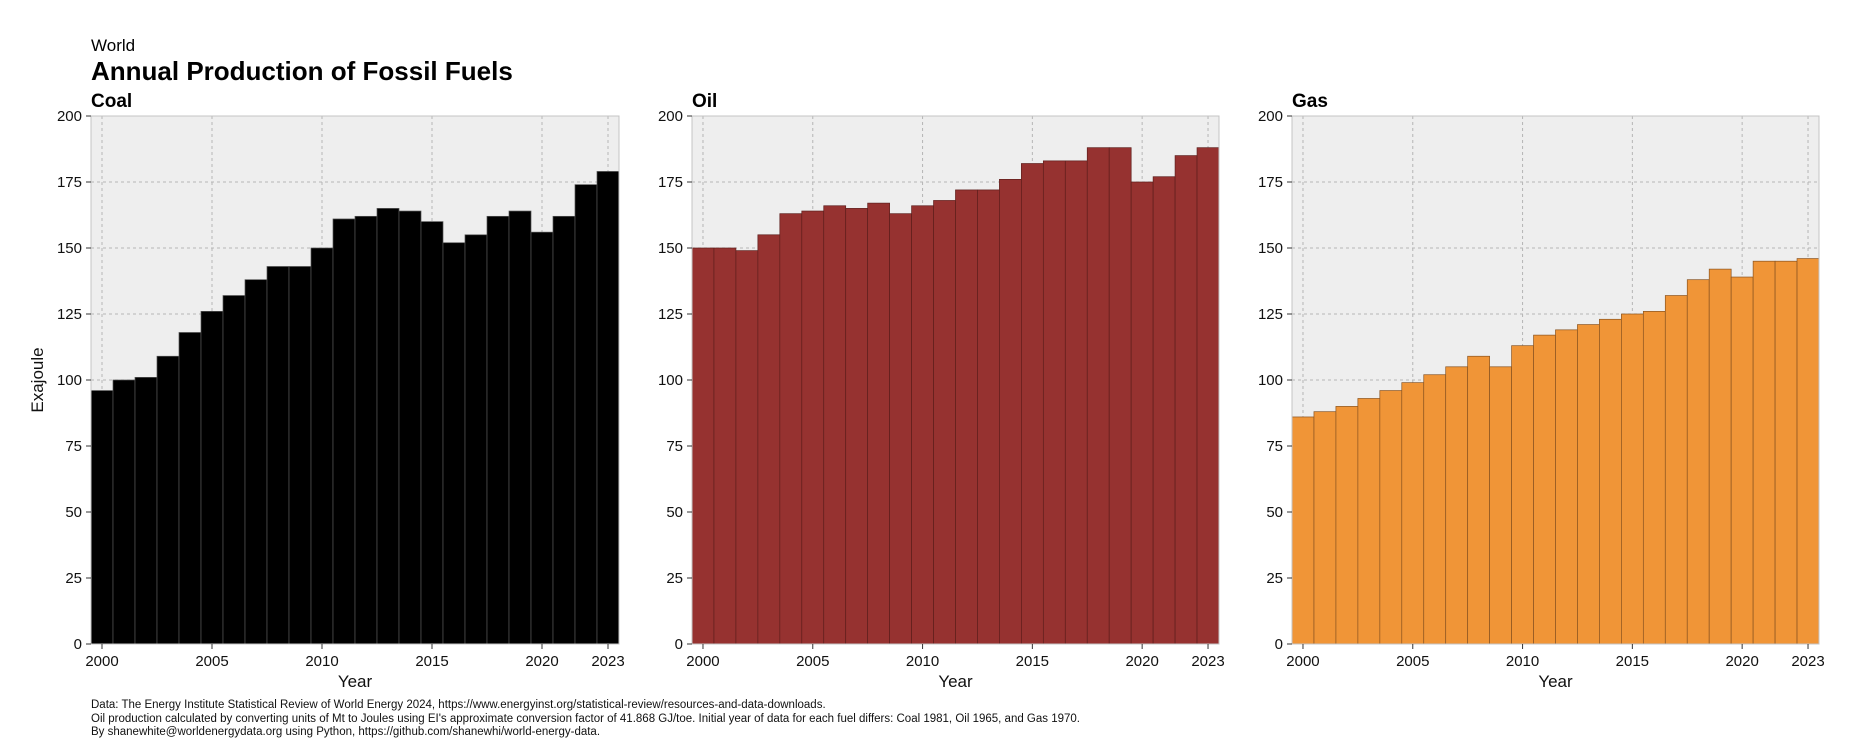 The image size is (1856, 756). I want to click on gas-xtick-label: 2000, so click(1302, 661).